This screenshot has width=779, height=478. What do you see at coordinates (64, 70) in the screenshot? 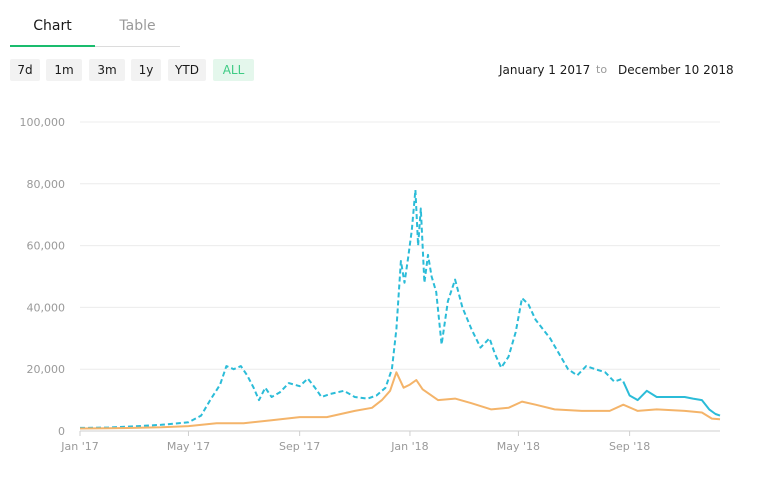
I see `range-button-1m: 1m` at bounding box center [64, 70].